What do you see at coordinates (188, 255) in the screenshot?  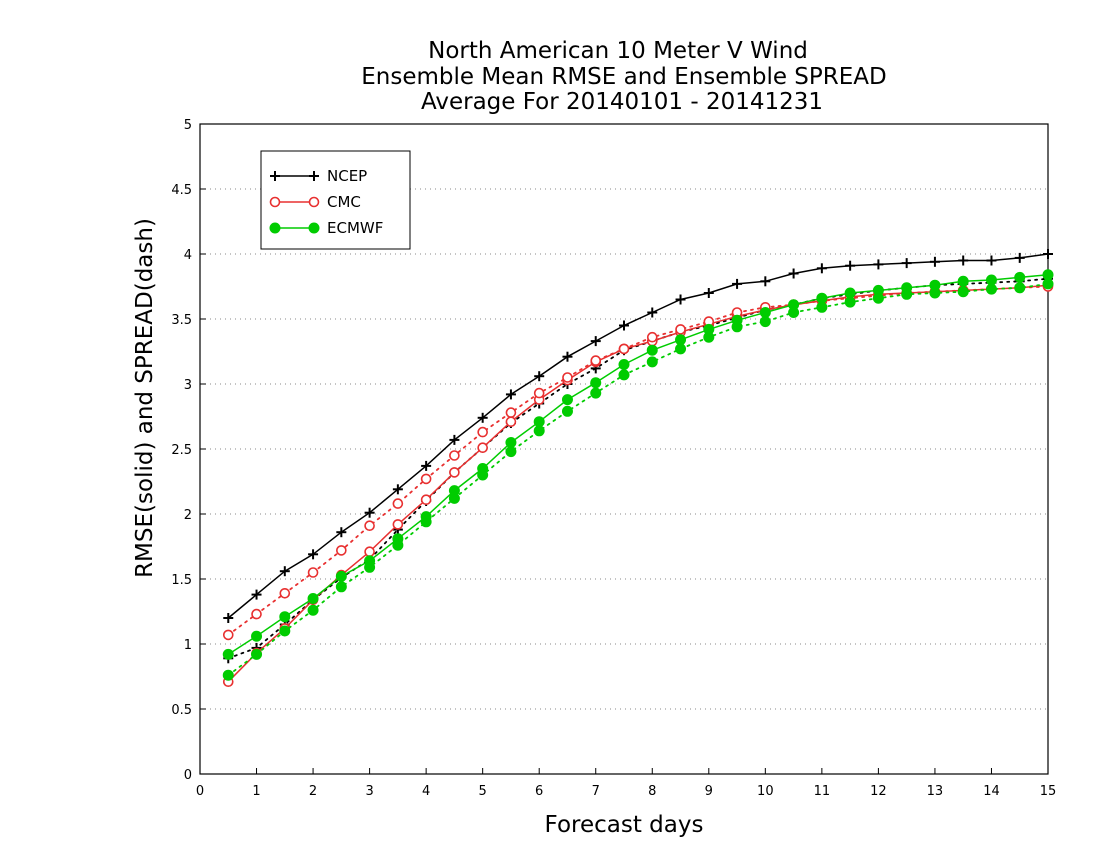 I see `y-tick-label-8: 4` at bounding box center [188, 255].